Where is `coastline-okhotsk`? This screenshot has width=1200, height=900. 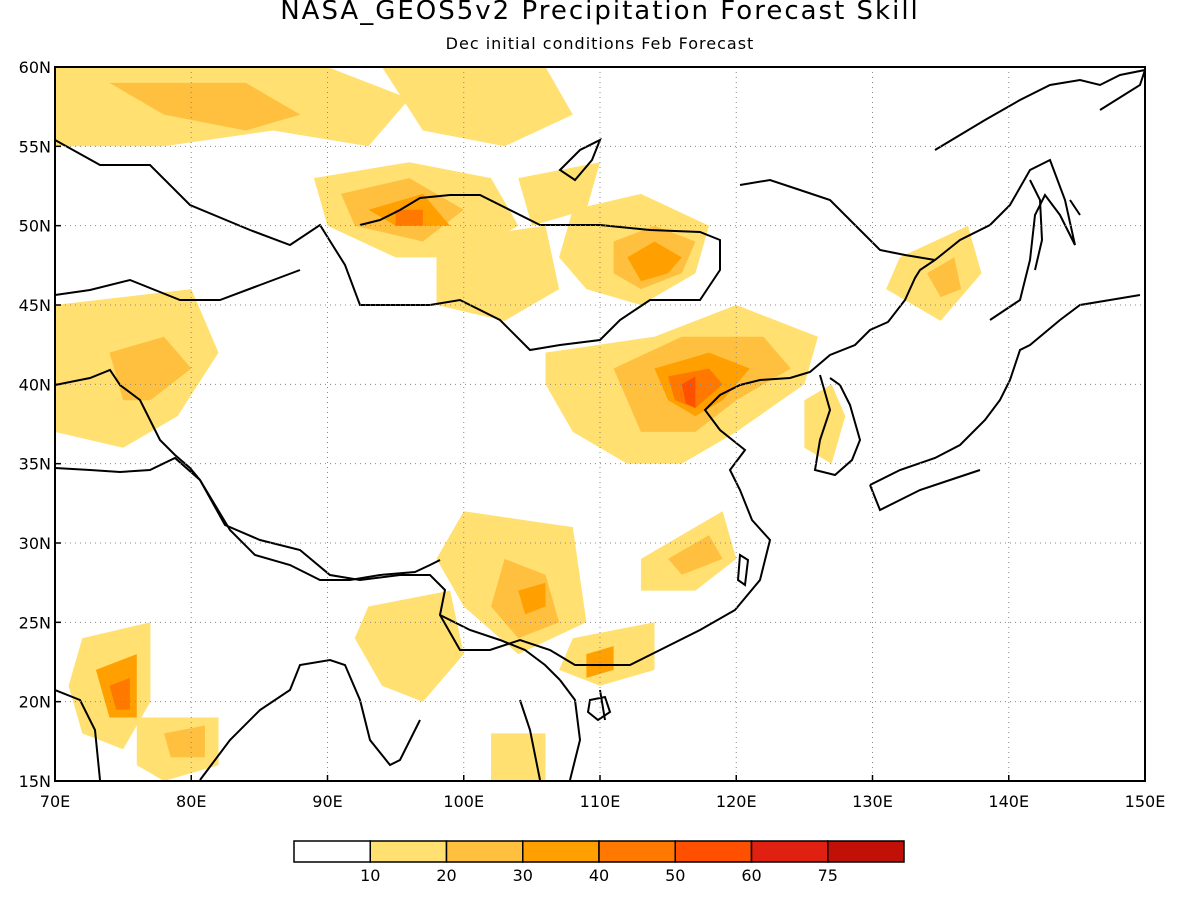 coastline-okhotsk is located at coordinates (1039, 110).